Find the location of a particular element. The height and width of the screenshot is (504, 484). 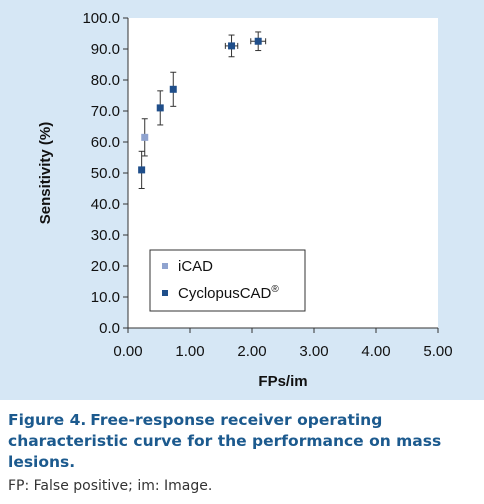

x-tick-label: 0.00 is located at coordinates (127, 351).